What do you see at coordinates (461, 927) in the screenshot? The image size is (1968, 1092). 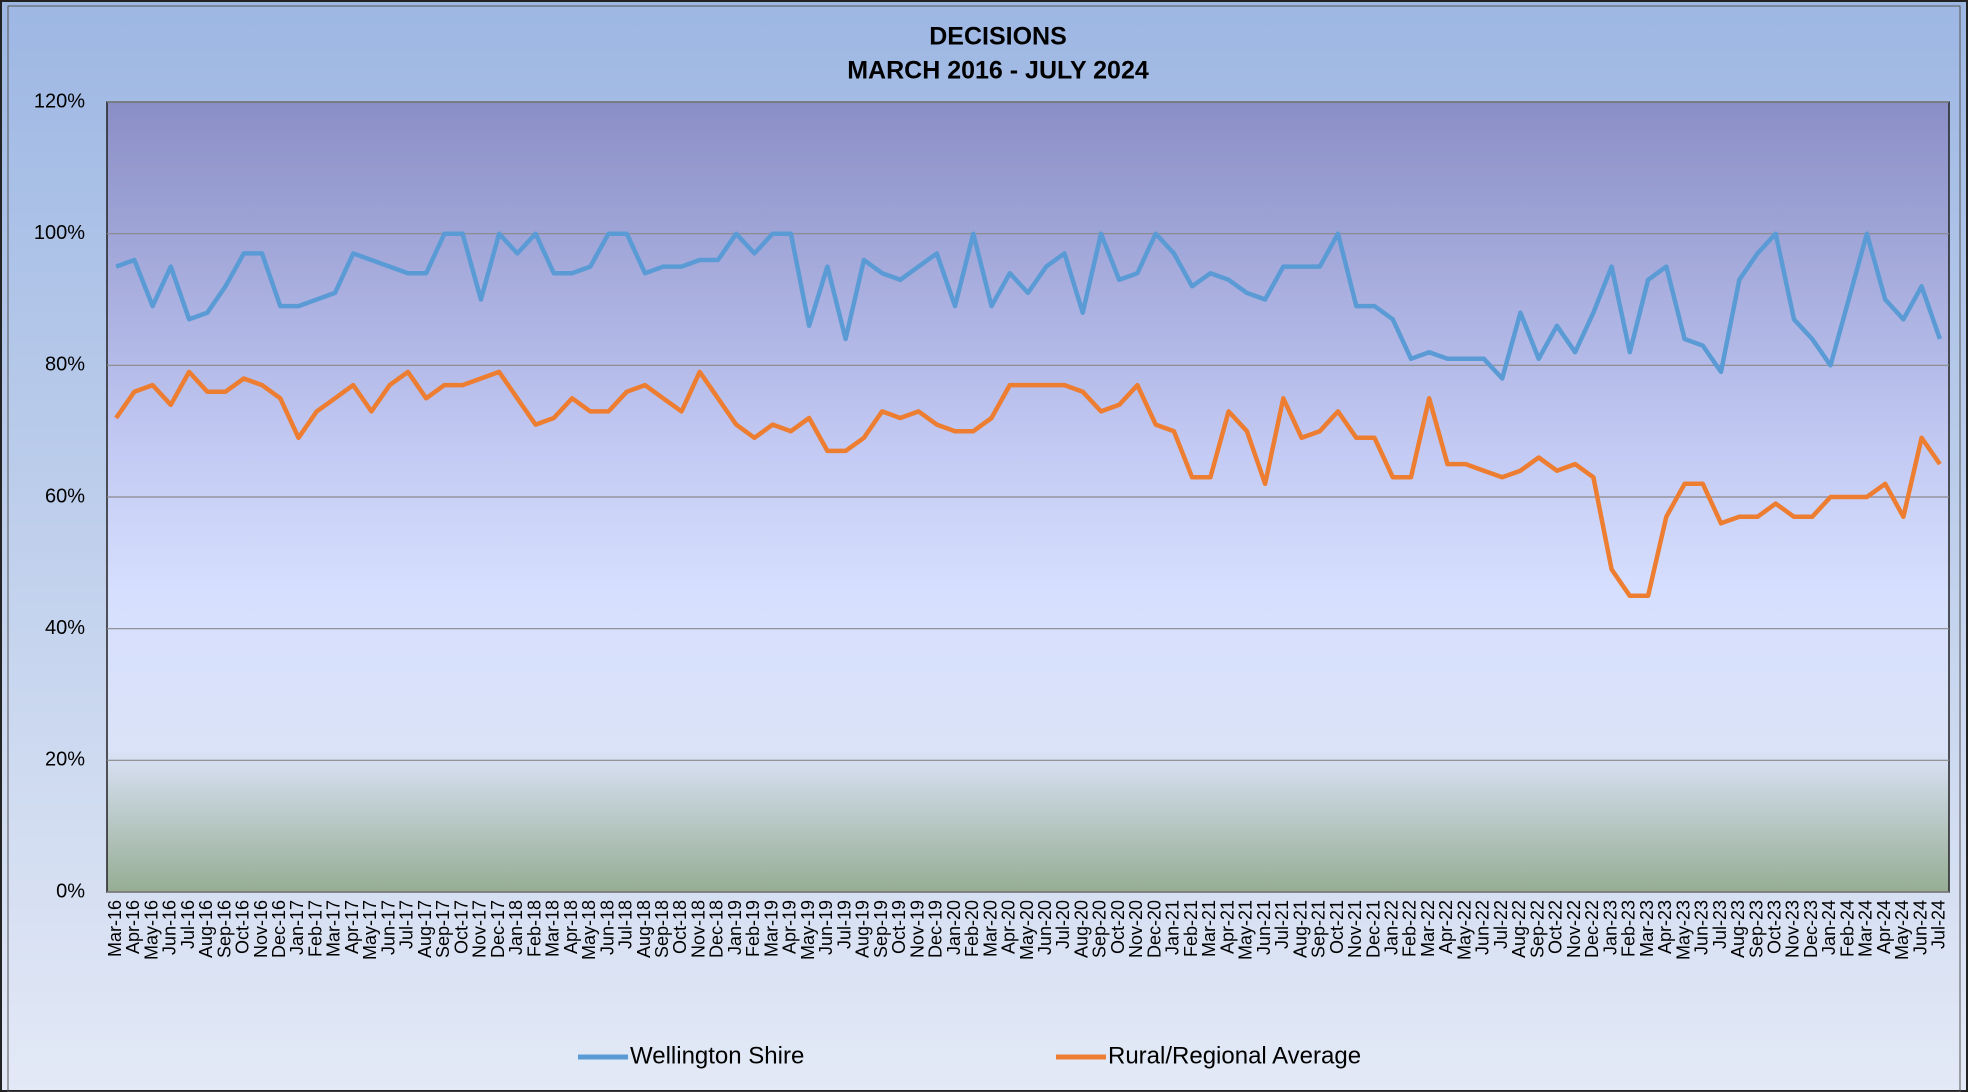 I see `x-tick-label: Oct-17` at bounding box center [461, 927].